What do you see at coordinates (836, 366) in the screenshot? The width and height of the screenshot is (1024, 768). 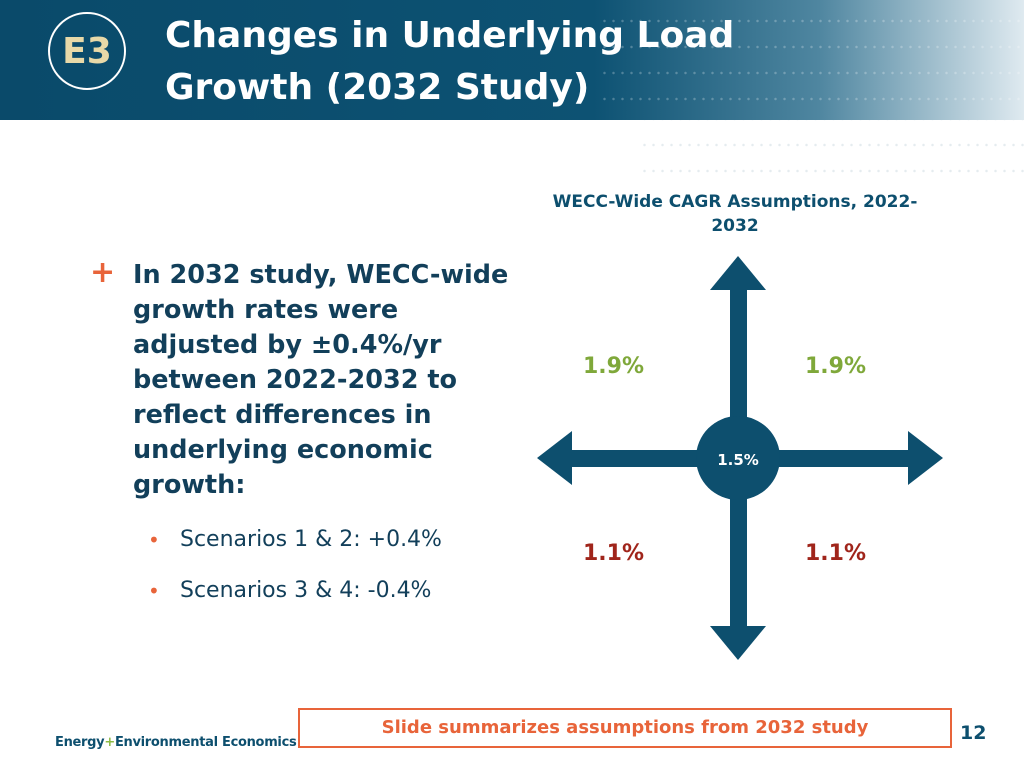 I see `top-right-value: 1.9%` at bounding box center [836, 366].